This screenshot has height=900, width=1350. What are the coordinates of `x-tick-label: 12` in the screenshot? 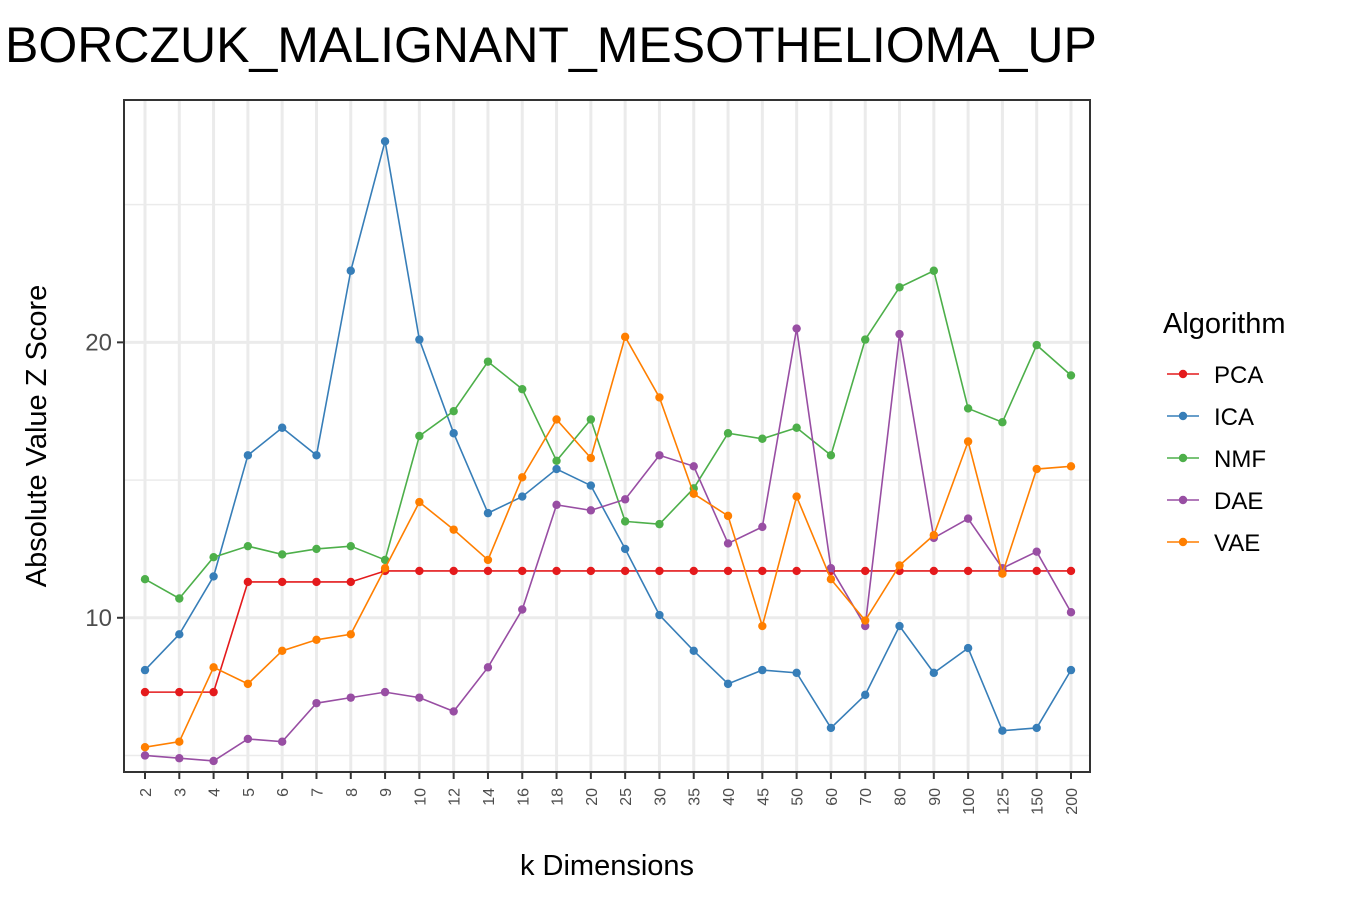 It's located at (455, 797).